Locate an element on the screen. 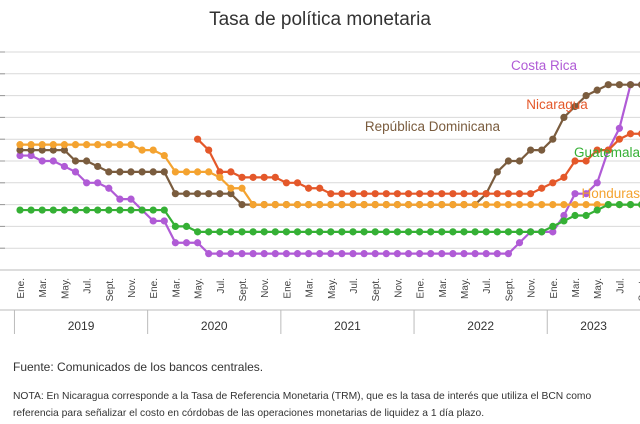 The image size is (640, 424). x-tick-label: Nov. is located at coordinates (265, 288).